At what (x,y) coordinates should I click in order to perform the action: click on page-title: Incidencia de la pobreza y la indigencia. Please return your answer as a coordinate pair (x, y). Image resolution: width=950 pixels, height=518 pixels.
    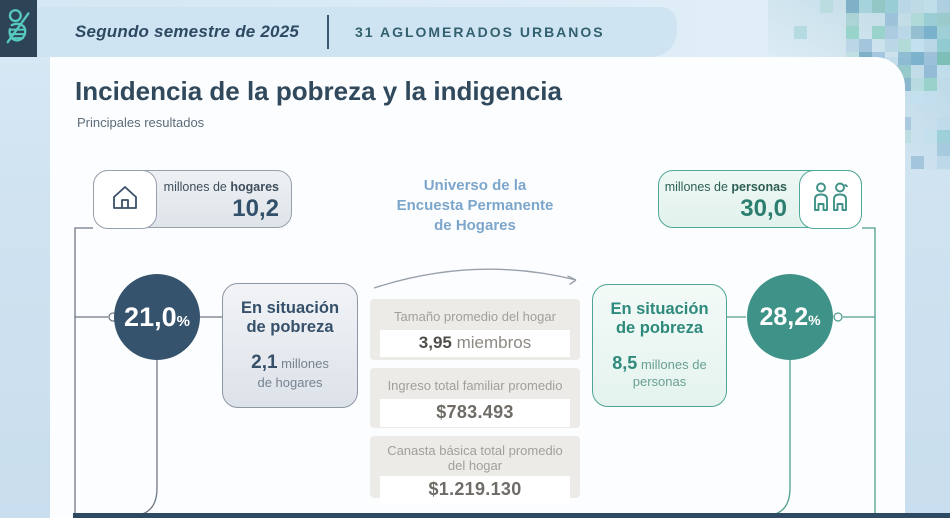
    Looking at the image, I should click on (318, 91).